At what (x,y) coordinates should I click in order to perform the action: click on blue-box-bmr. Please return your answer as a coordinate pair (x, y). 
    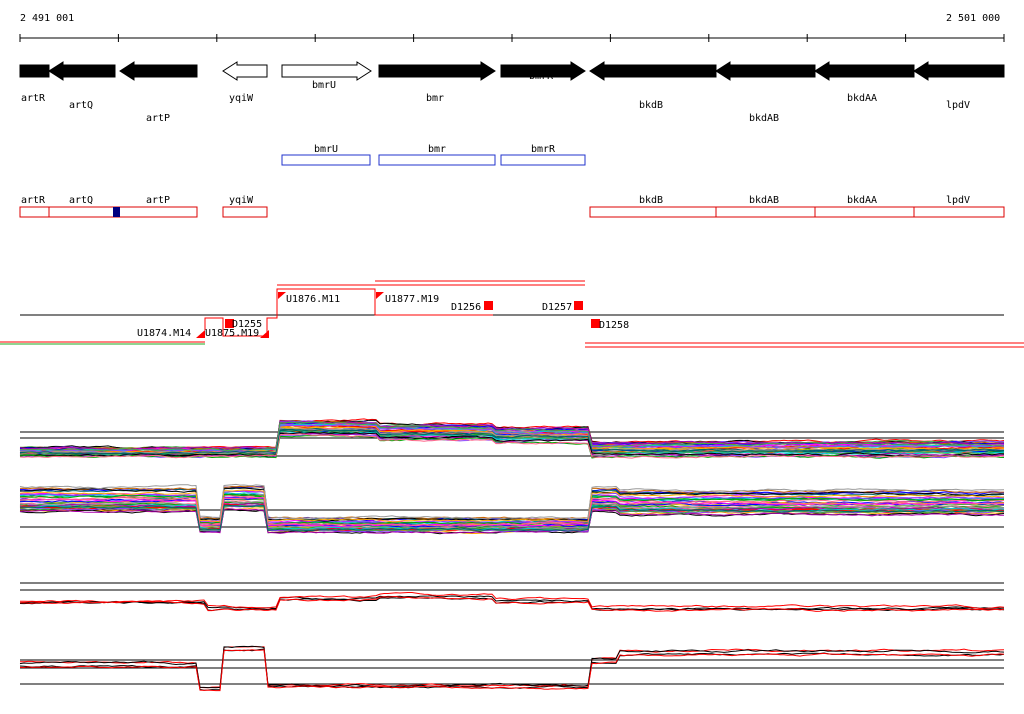
    Looking at the image, I should click on (437, 160).